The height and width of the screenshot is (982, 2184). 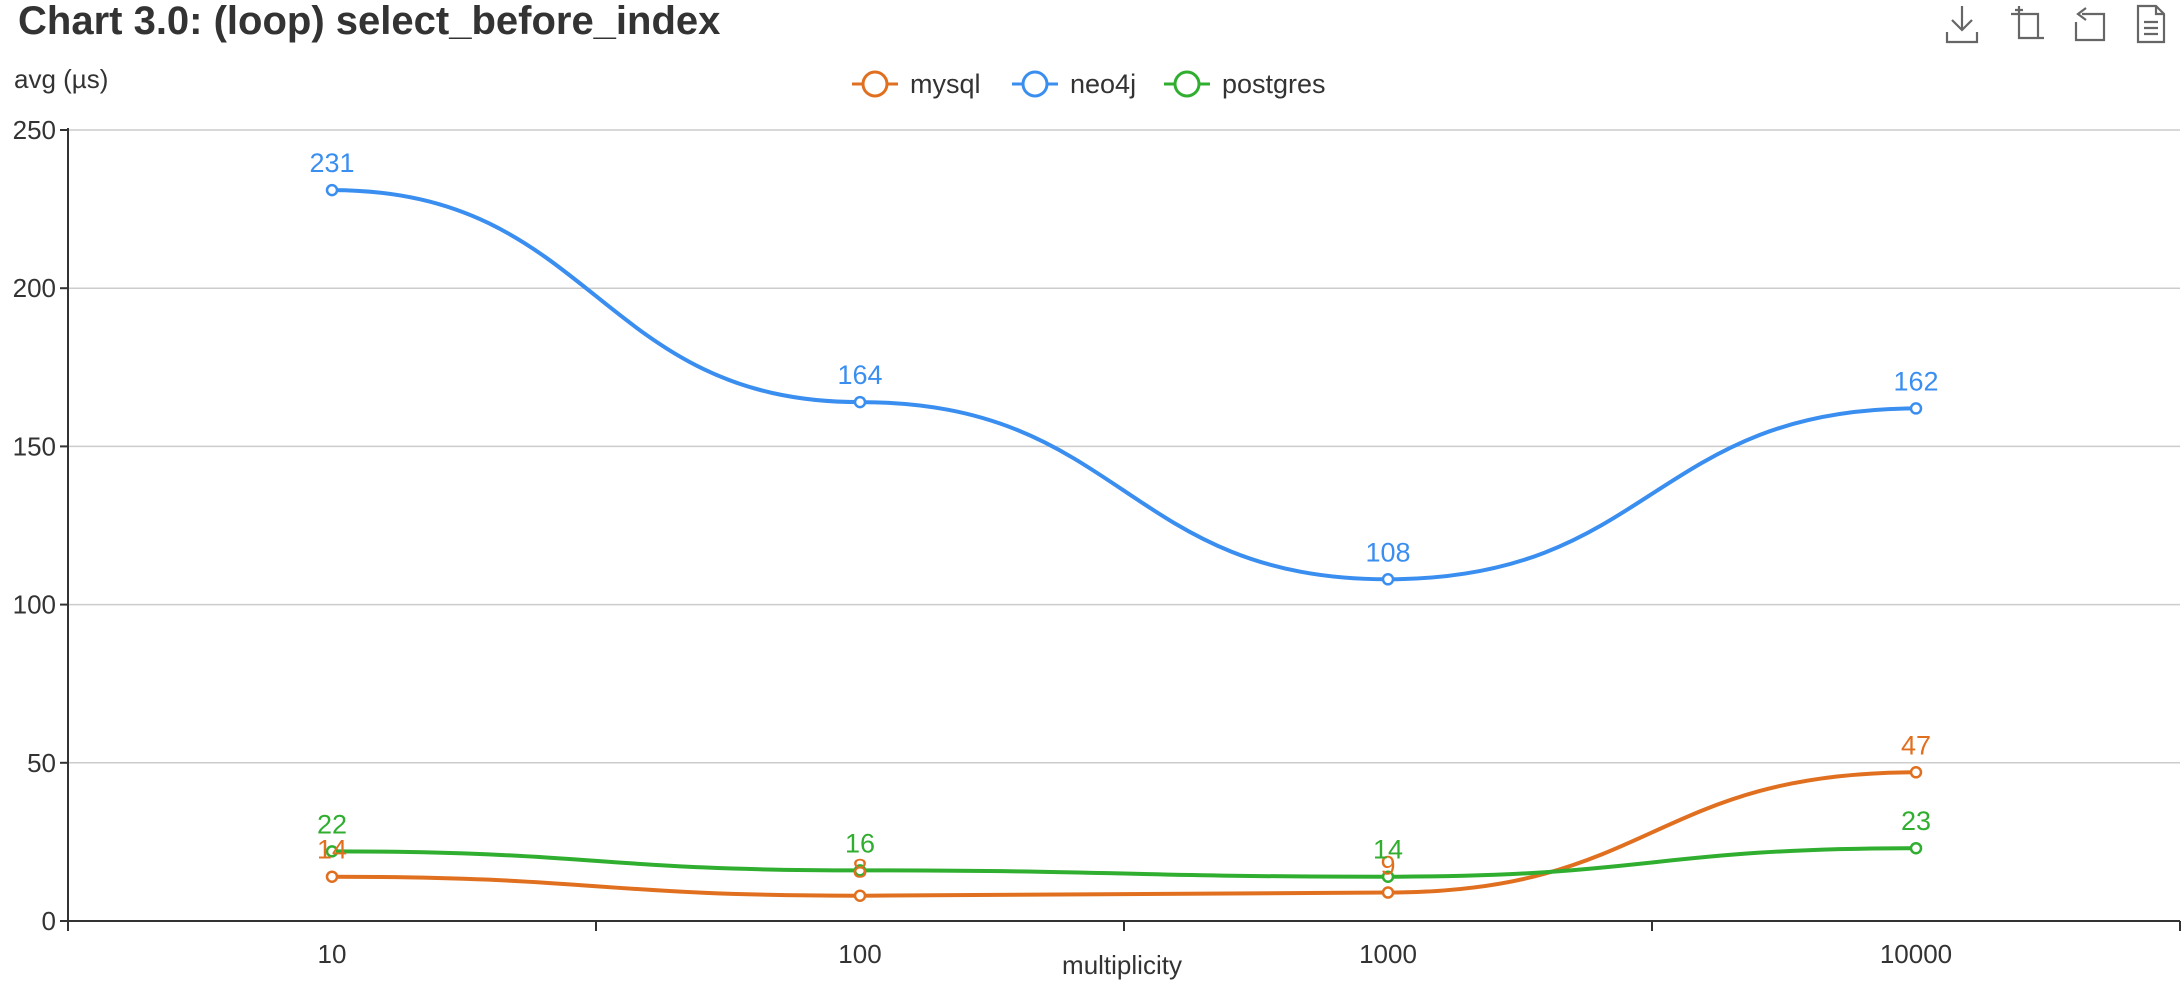 I want to click on y-axis-label: avg (µs), so click(x=61, y=79).